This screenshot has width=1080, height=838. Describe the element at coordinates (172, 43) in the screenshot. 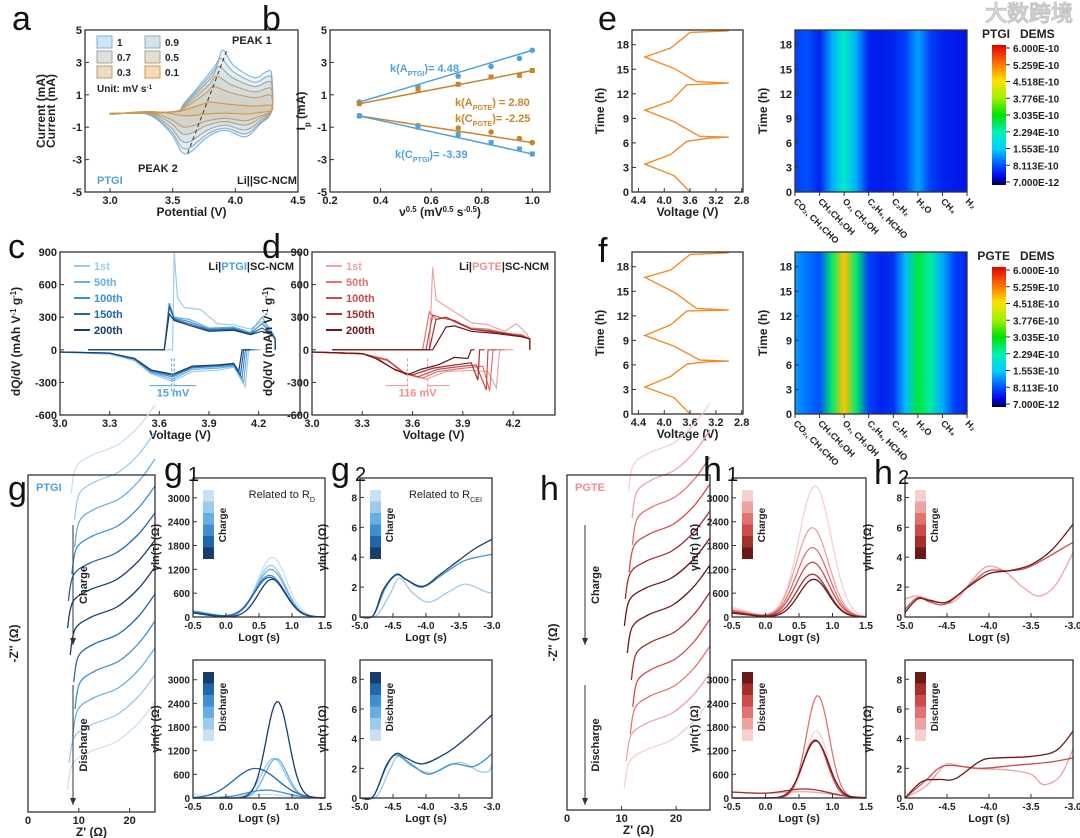

I see `legend-label: 0.9` at that location.